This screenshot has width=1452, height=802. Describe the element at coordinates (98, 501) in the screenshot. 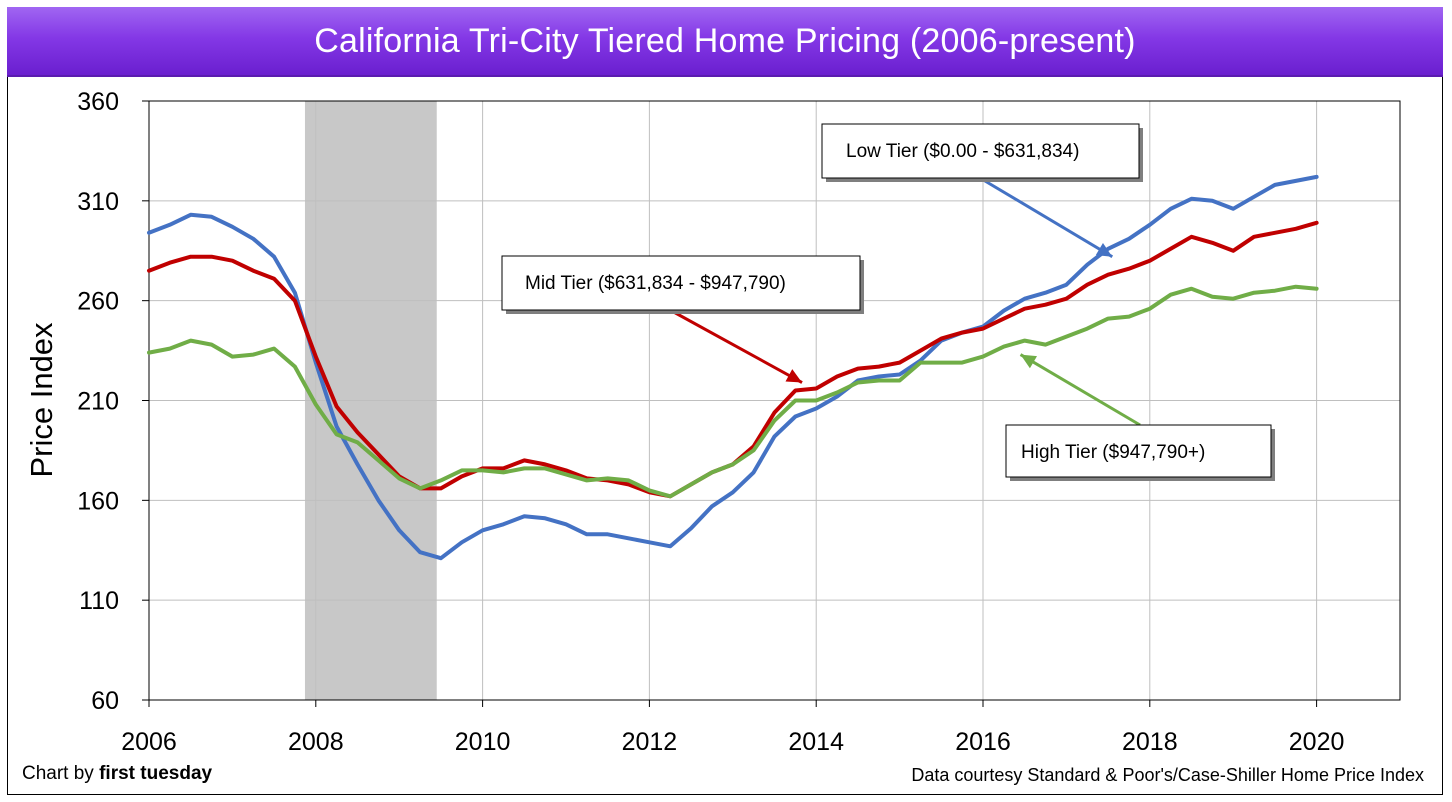

I see `y-tick-label: 160` at that location.